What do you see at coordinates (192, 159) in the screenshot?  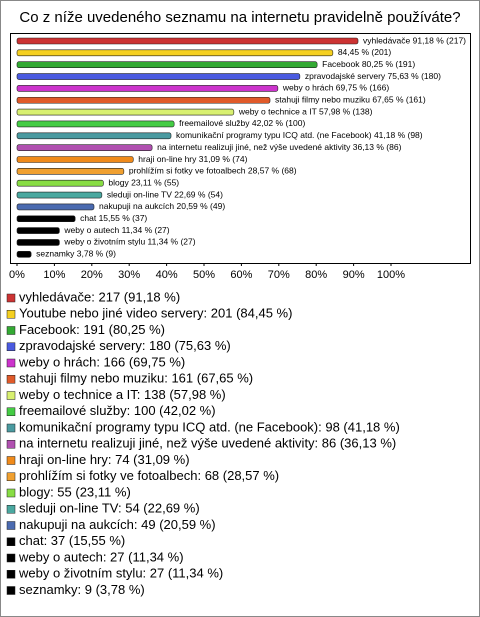 I see `data-label: hraji on-line hry 31,09 % (74)` at bounding box center [192, 159].